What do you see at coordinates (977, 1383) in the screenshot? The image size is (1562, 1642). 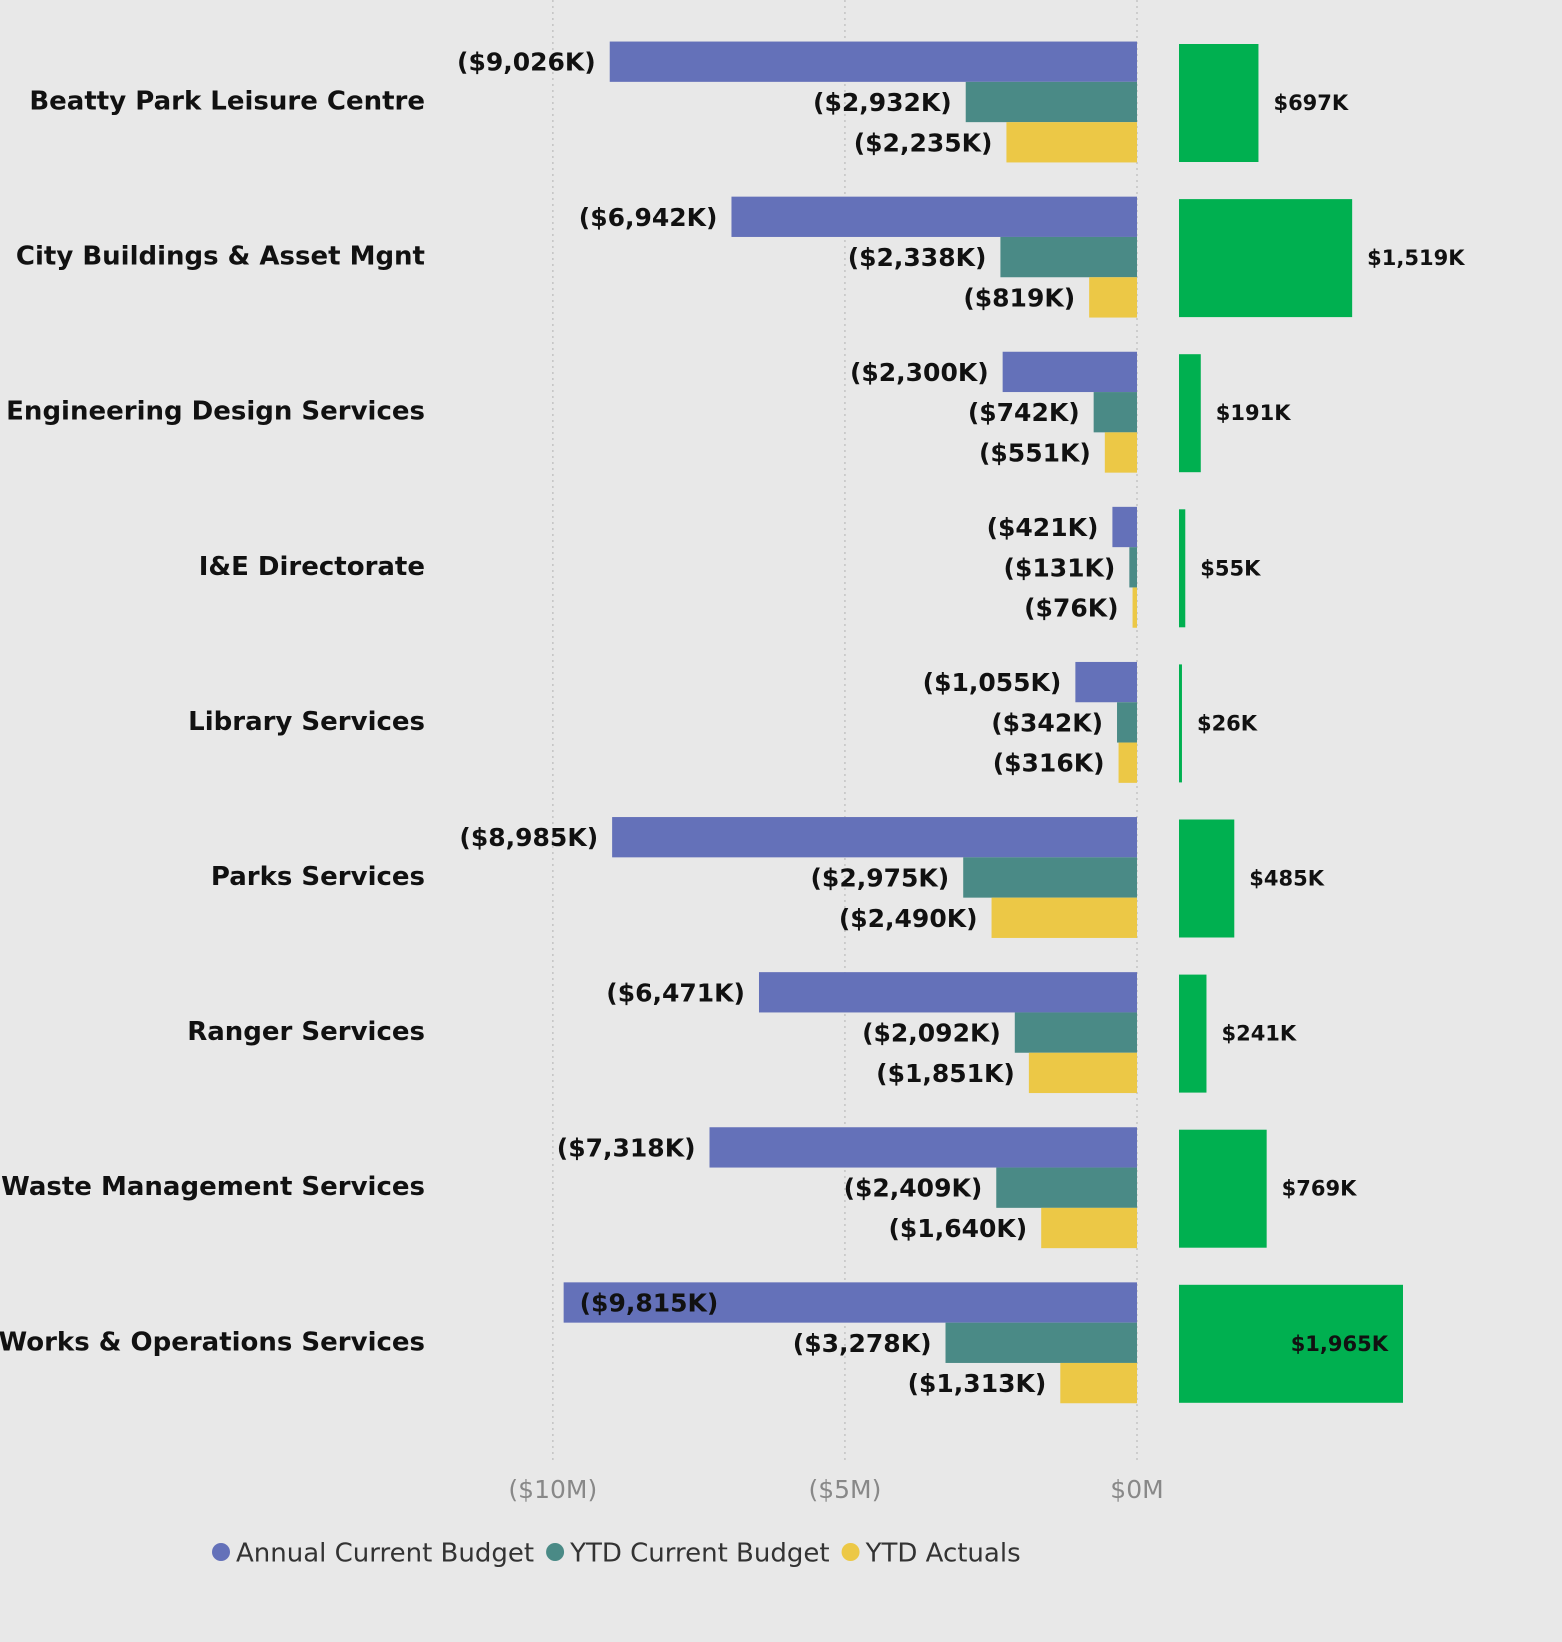 I see `value-label: ($1,313K)` at bounding box center [977, 1383].